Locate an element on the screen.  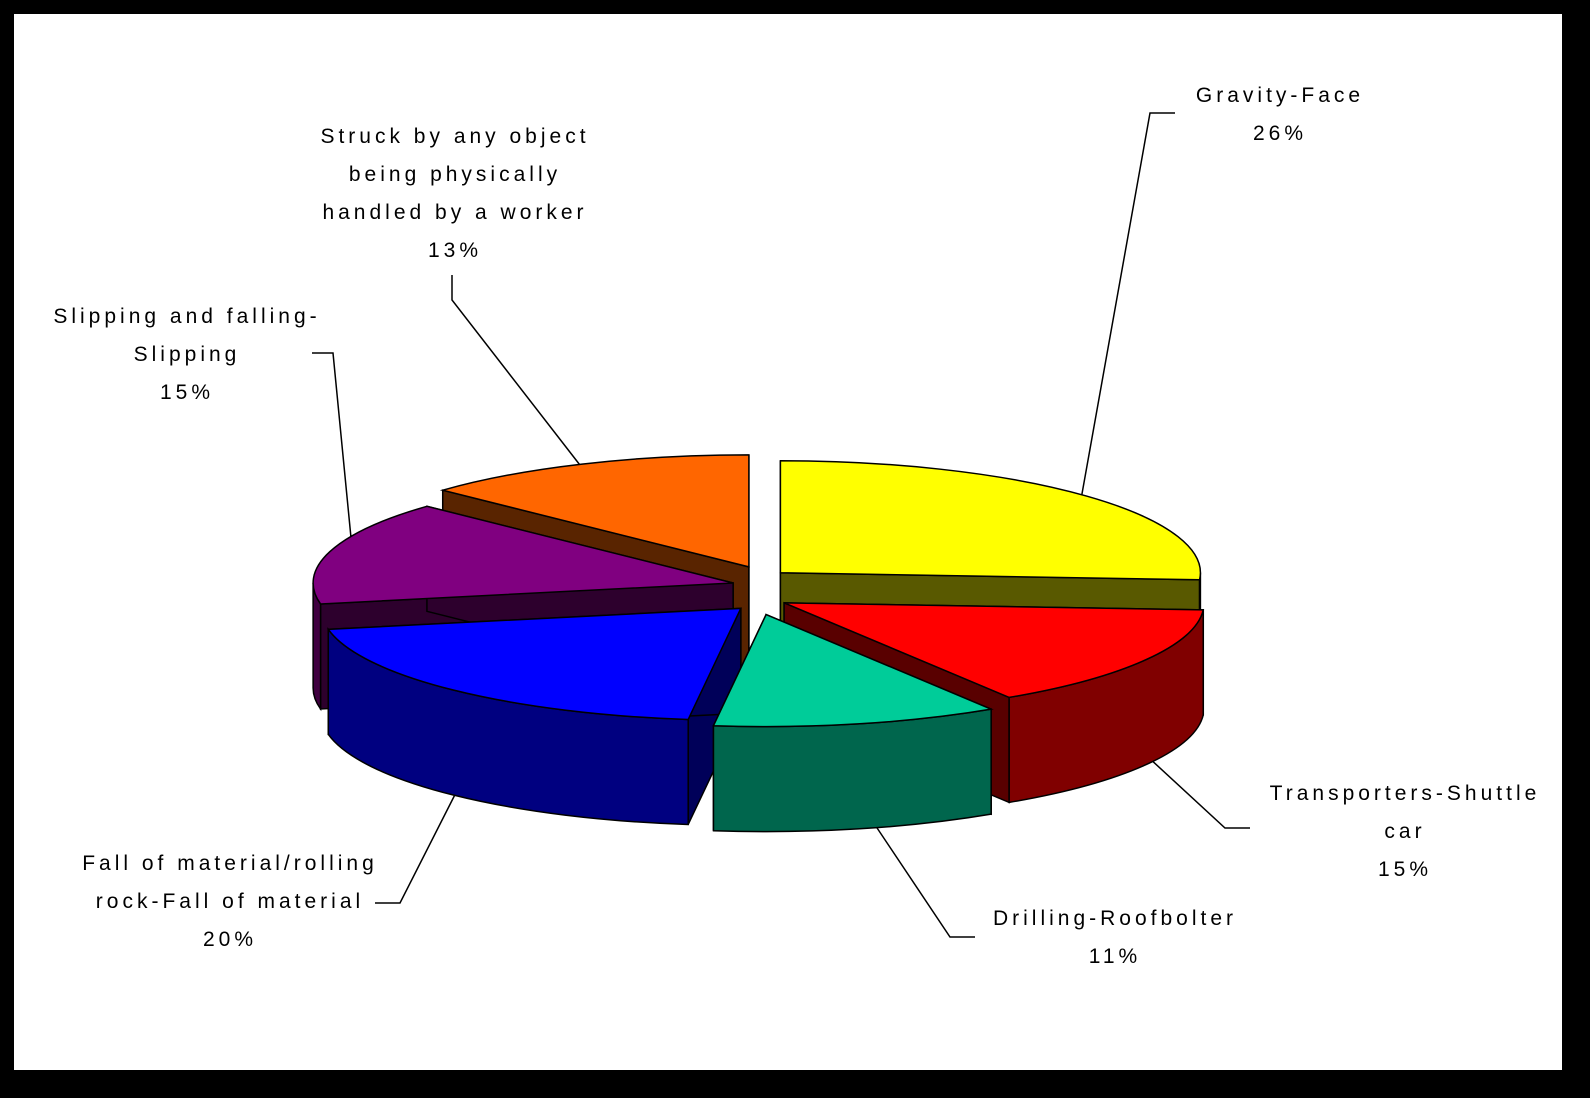
label-line: Slipping is located at coordinates (187, 354).